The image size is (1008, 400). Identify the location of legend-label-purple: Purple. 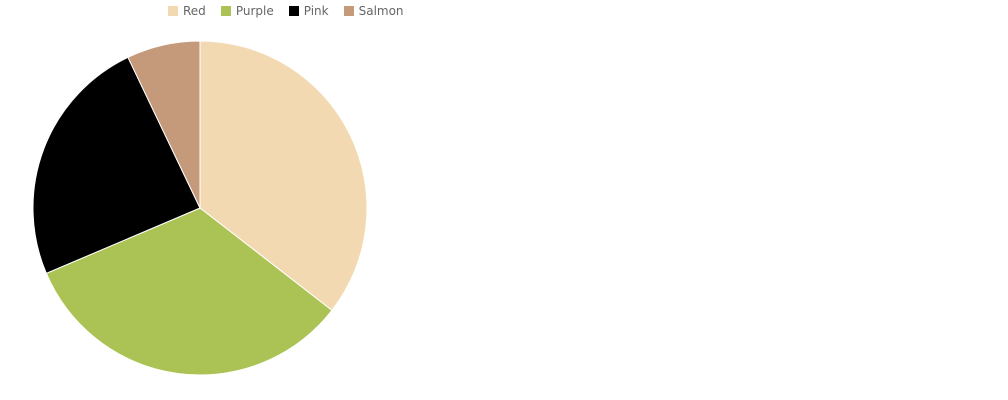
(254, 11).